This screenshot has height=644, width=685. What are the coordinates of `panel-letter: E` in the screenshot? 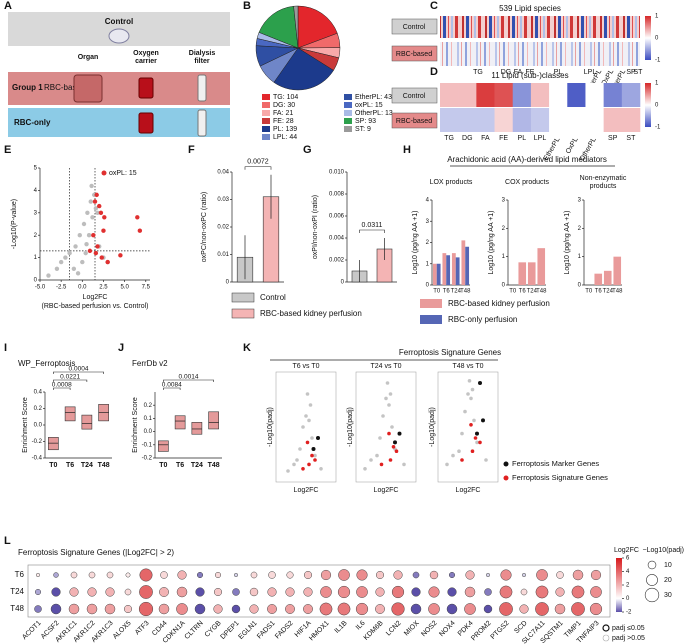 It's located at (7, 150).